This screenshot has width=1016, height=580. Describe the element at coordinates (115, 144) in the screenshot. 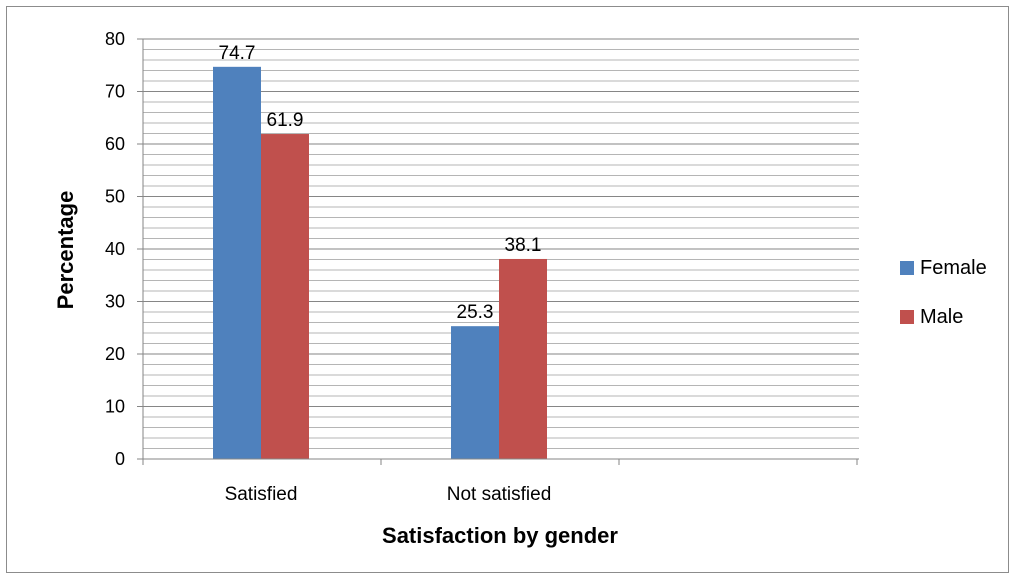

I see `y-tick-label: 60` at that location.